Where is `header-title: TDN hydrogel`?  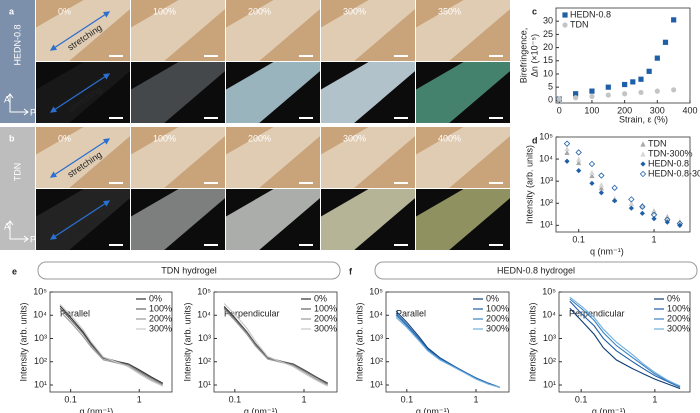 header-title: TDN hydrogel is located at coordinates (189, 270).